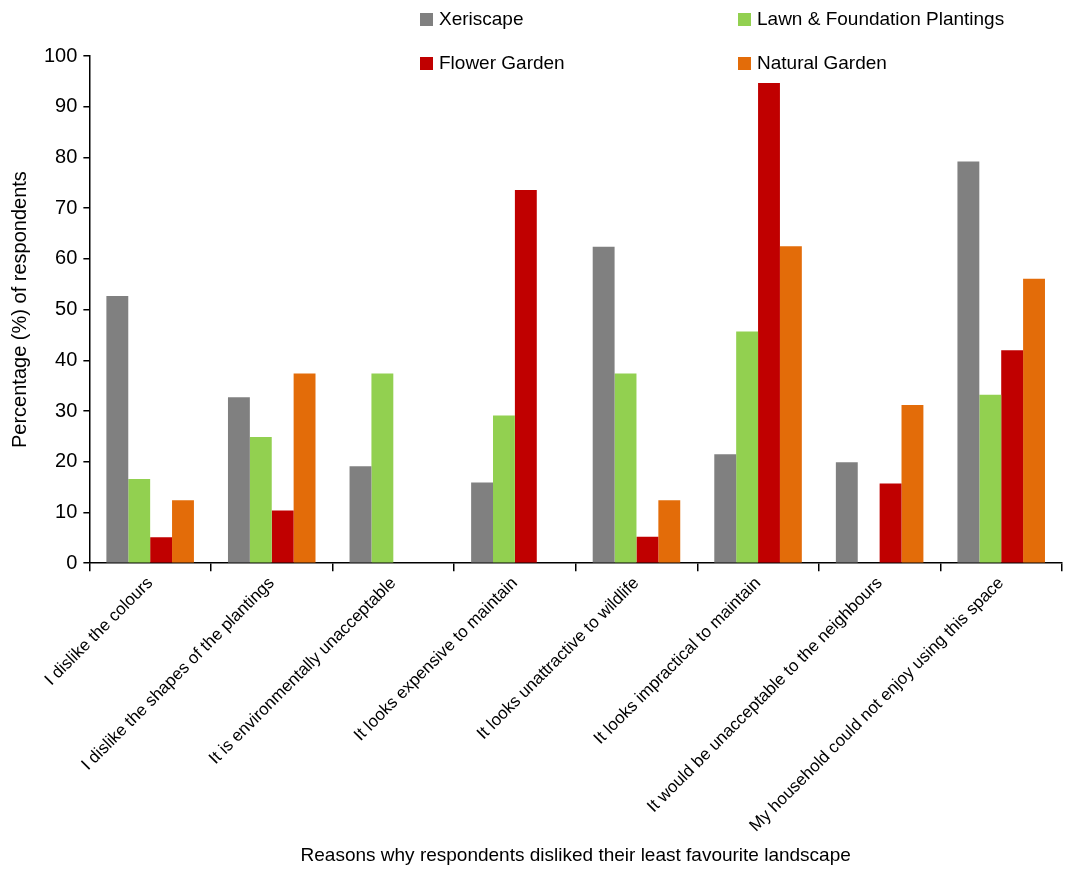 The height and width of the screenshot is (875, 1066). Describe the element at coordinates (66, 206) in the screenshot. I see `y-tick-label: 70` at that location.